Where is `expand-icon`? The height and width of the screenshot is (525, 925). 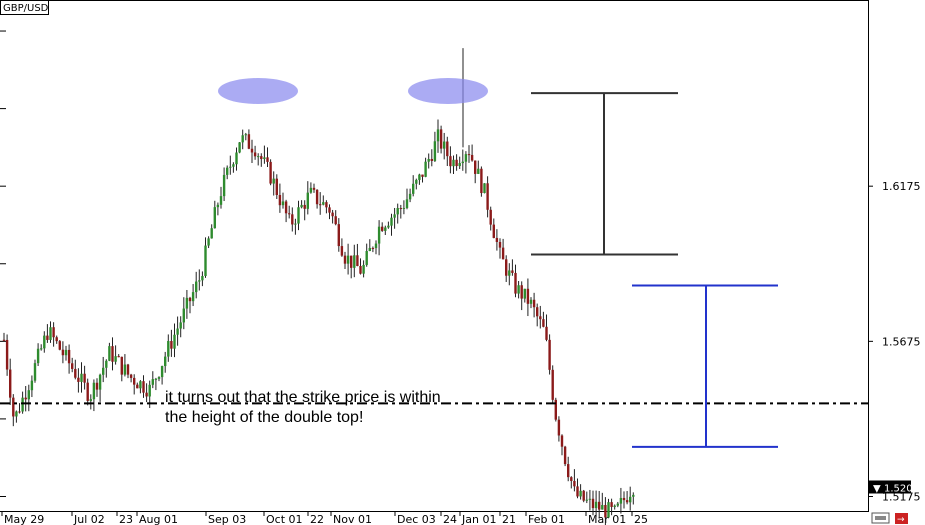 expand-icon is located at coordinates (880, 518).